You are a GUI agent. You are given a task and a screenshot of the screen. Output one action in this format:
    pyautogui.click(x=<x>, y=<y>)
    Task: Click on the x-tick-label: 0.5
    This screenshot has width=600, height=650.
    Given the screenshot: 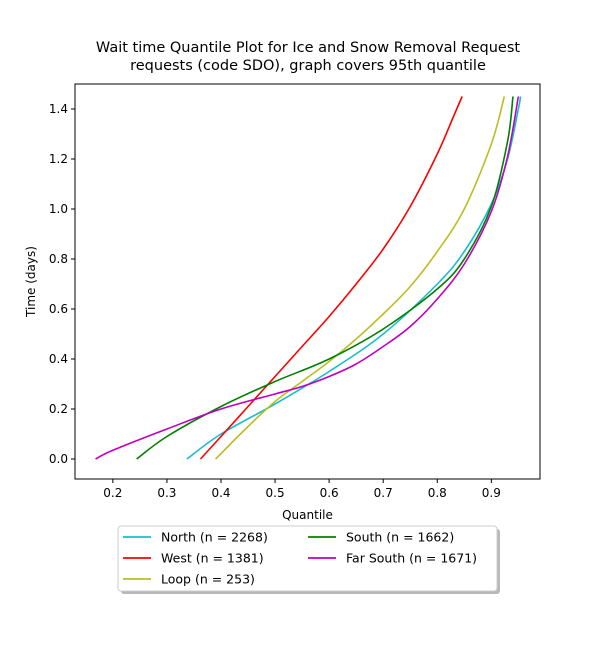 What is the action you would take?
    pyautogui.click(x=275, y=493)
    